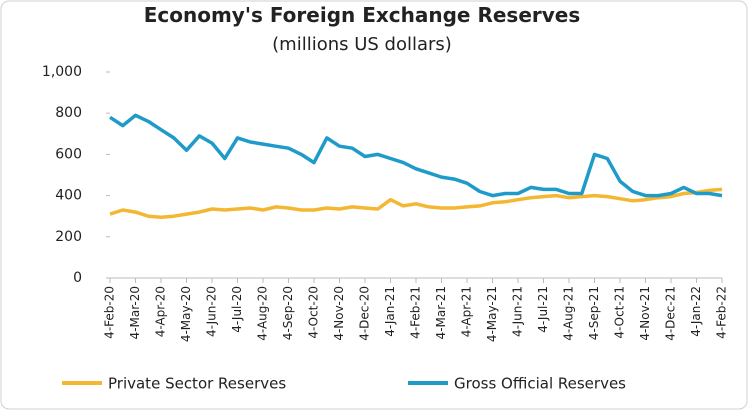 This screenshot has height=410, width=748. What do you see at coordinates (135, 312) in the screenshot?
I see `x-tick-label: 4-Mar-20` at bounding box center [135, 312].